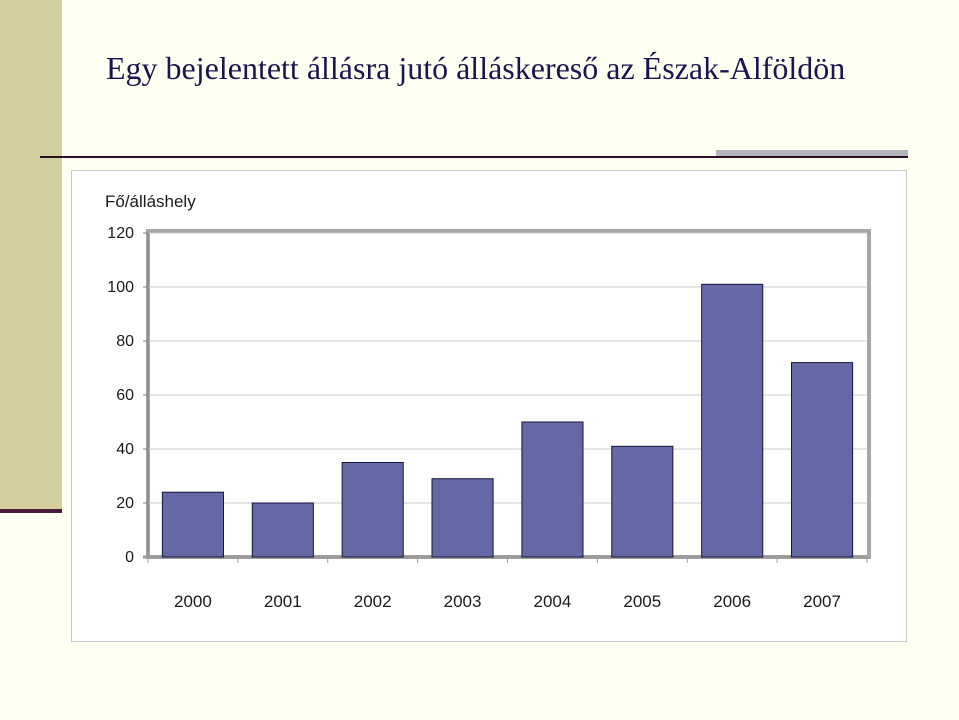 This screenshot has width=959, height=720. What do you see at coordinates (553, 601) in the screenshot?
I see `x-tick-label: 2004` at bounding box center [553, 601].